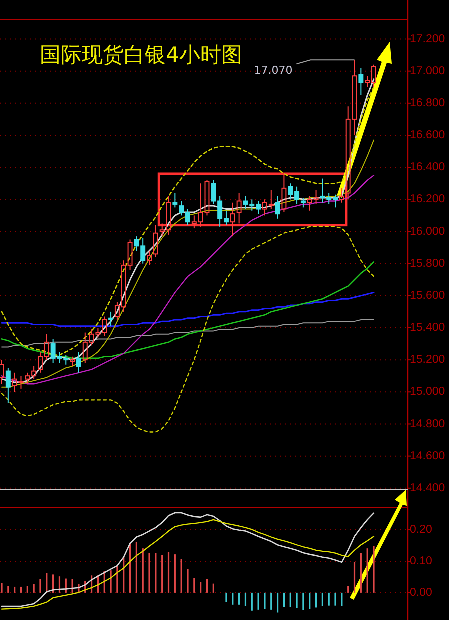 The height and width of the screenshot is (620, 449). Describe the element at coordinates (428, 488) in the screenshot. I see `y-tick-label: 14.400` at that location.